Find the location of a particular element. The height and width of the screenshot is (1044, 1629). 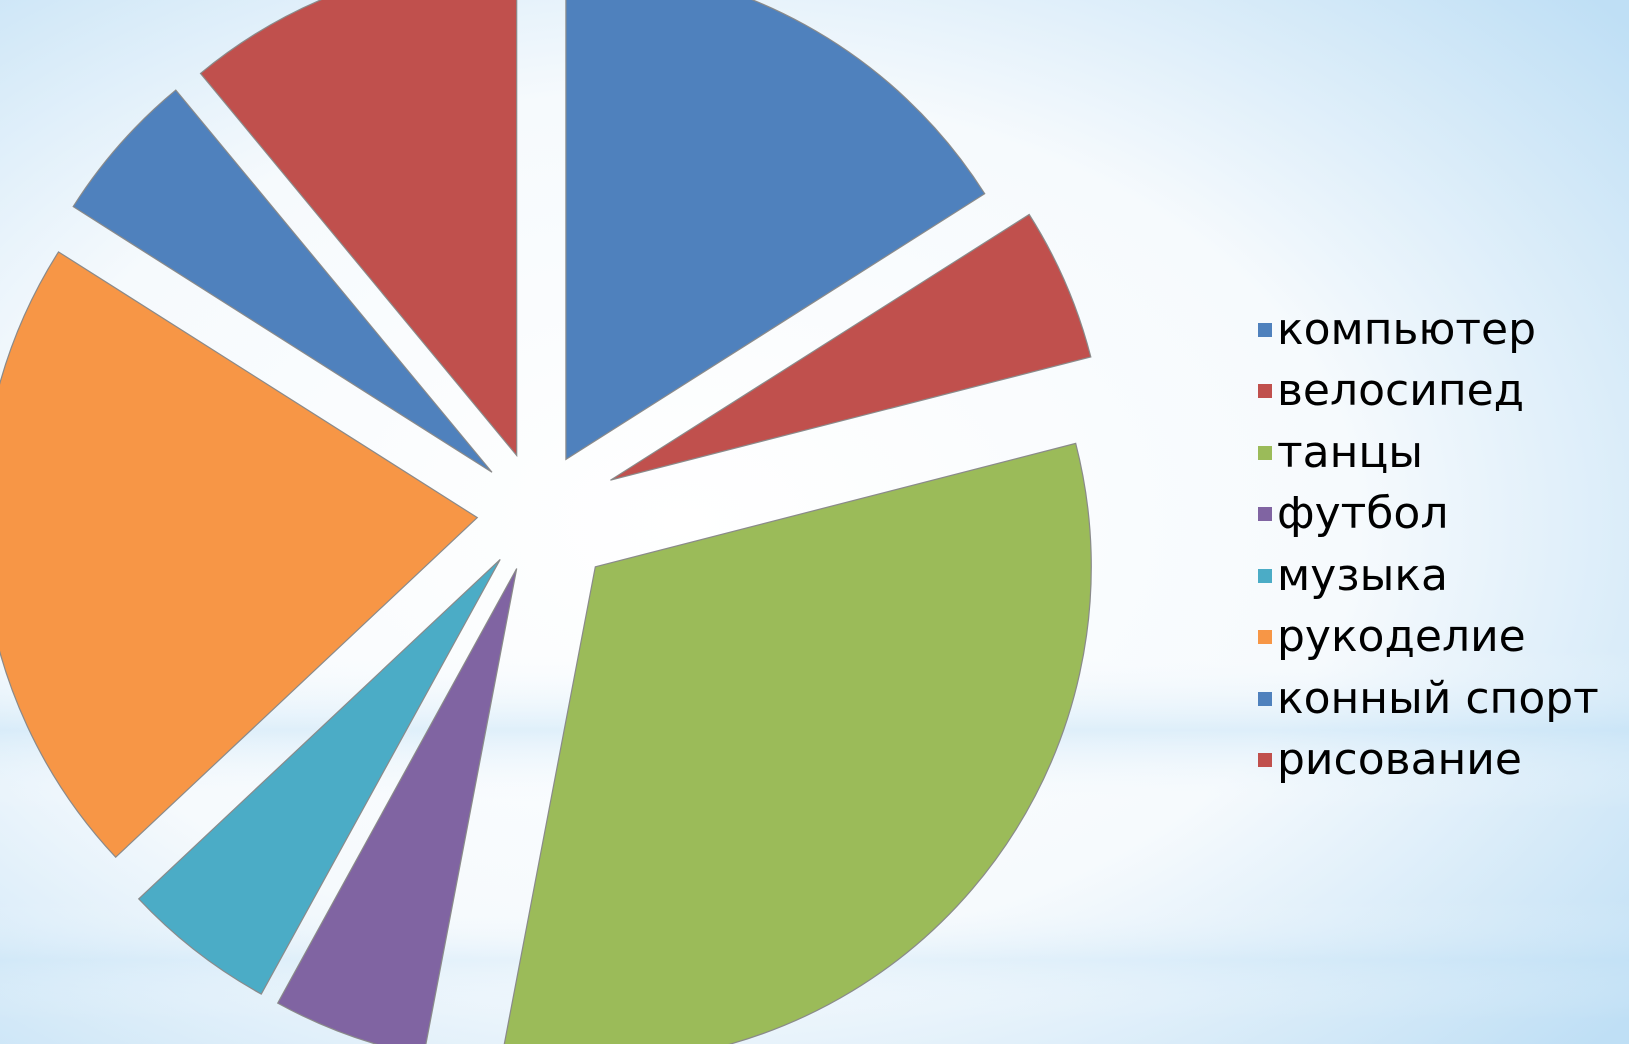

legend-item-музыка: музыка is located at coordinates (1428, 576).